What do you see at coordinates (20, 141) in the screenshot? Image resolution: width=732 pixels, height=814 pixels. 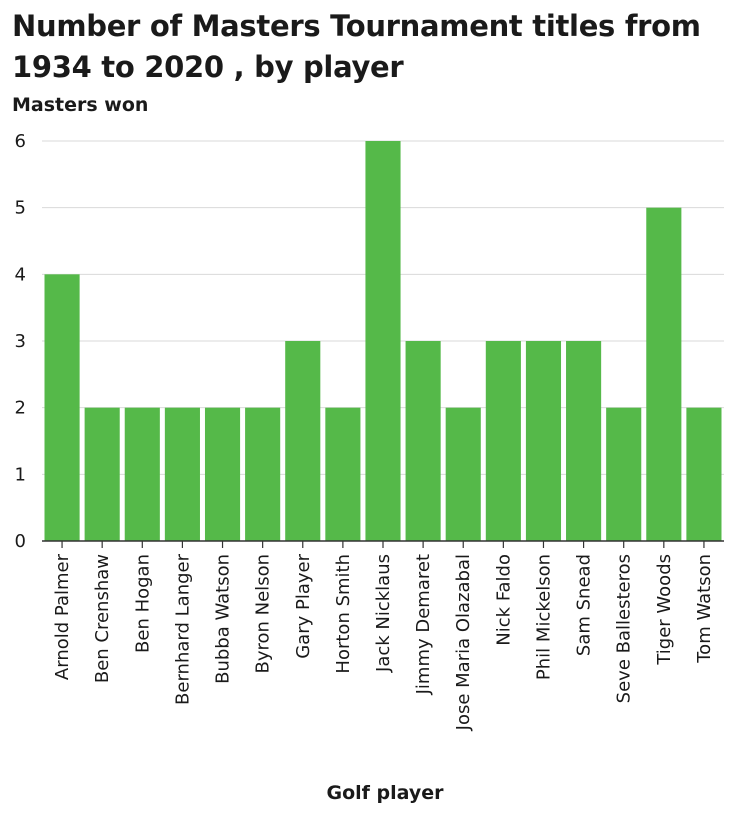 I see `y-tick-label: 6` at bounding box center [20, 141].